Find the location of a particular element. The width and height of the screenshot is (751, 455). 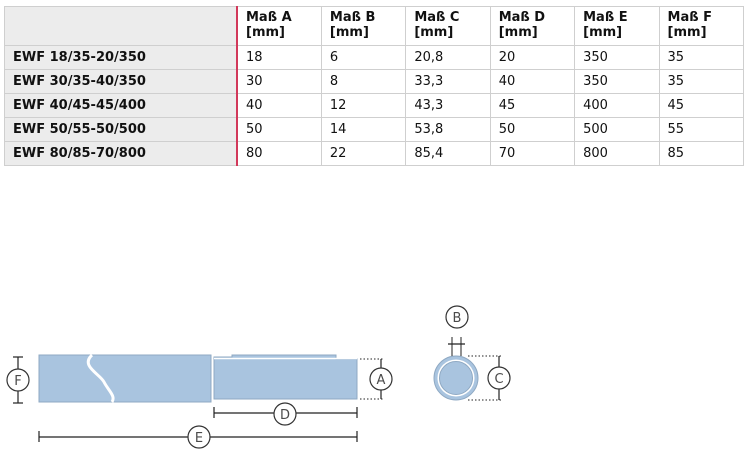

cell-mass-f: 85 is located at coordinates (701, 153).